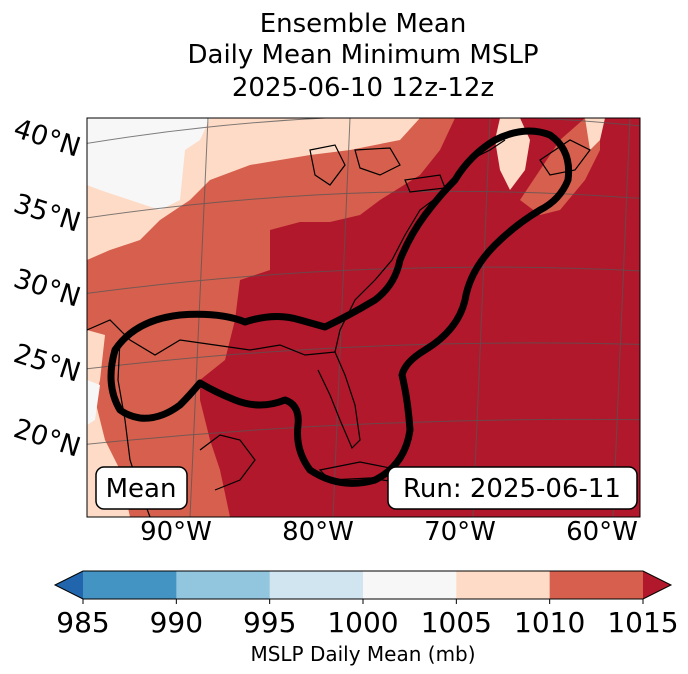  What do you see at coordinates (93, 402) in the screenshot?
I see `field-1000-1005-south` at bounding box center [93, 402].